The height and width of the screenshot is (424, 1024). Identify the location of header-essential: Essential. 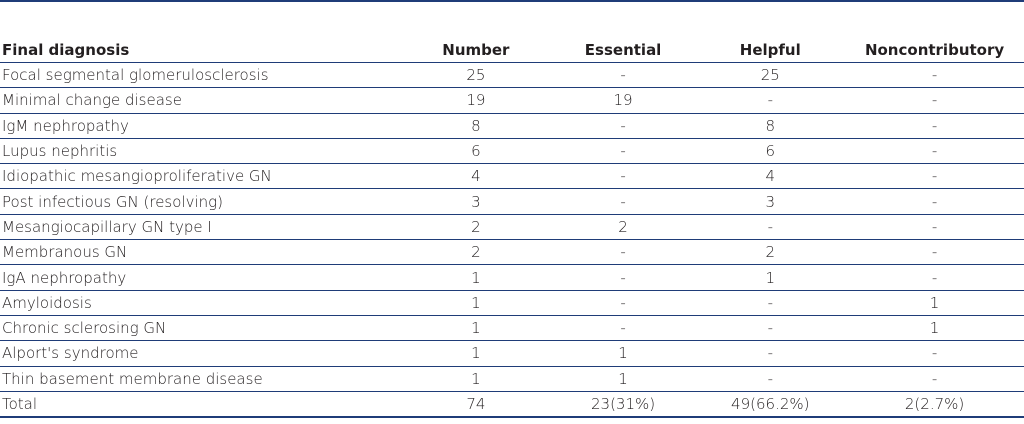
(623, 48).